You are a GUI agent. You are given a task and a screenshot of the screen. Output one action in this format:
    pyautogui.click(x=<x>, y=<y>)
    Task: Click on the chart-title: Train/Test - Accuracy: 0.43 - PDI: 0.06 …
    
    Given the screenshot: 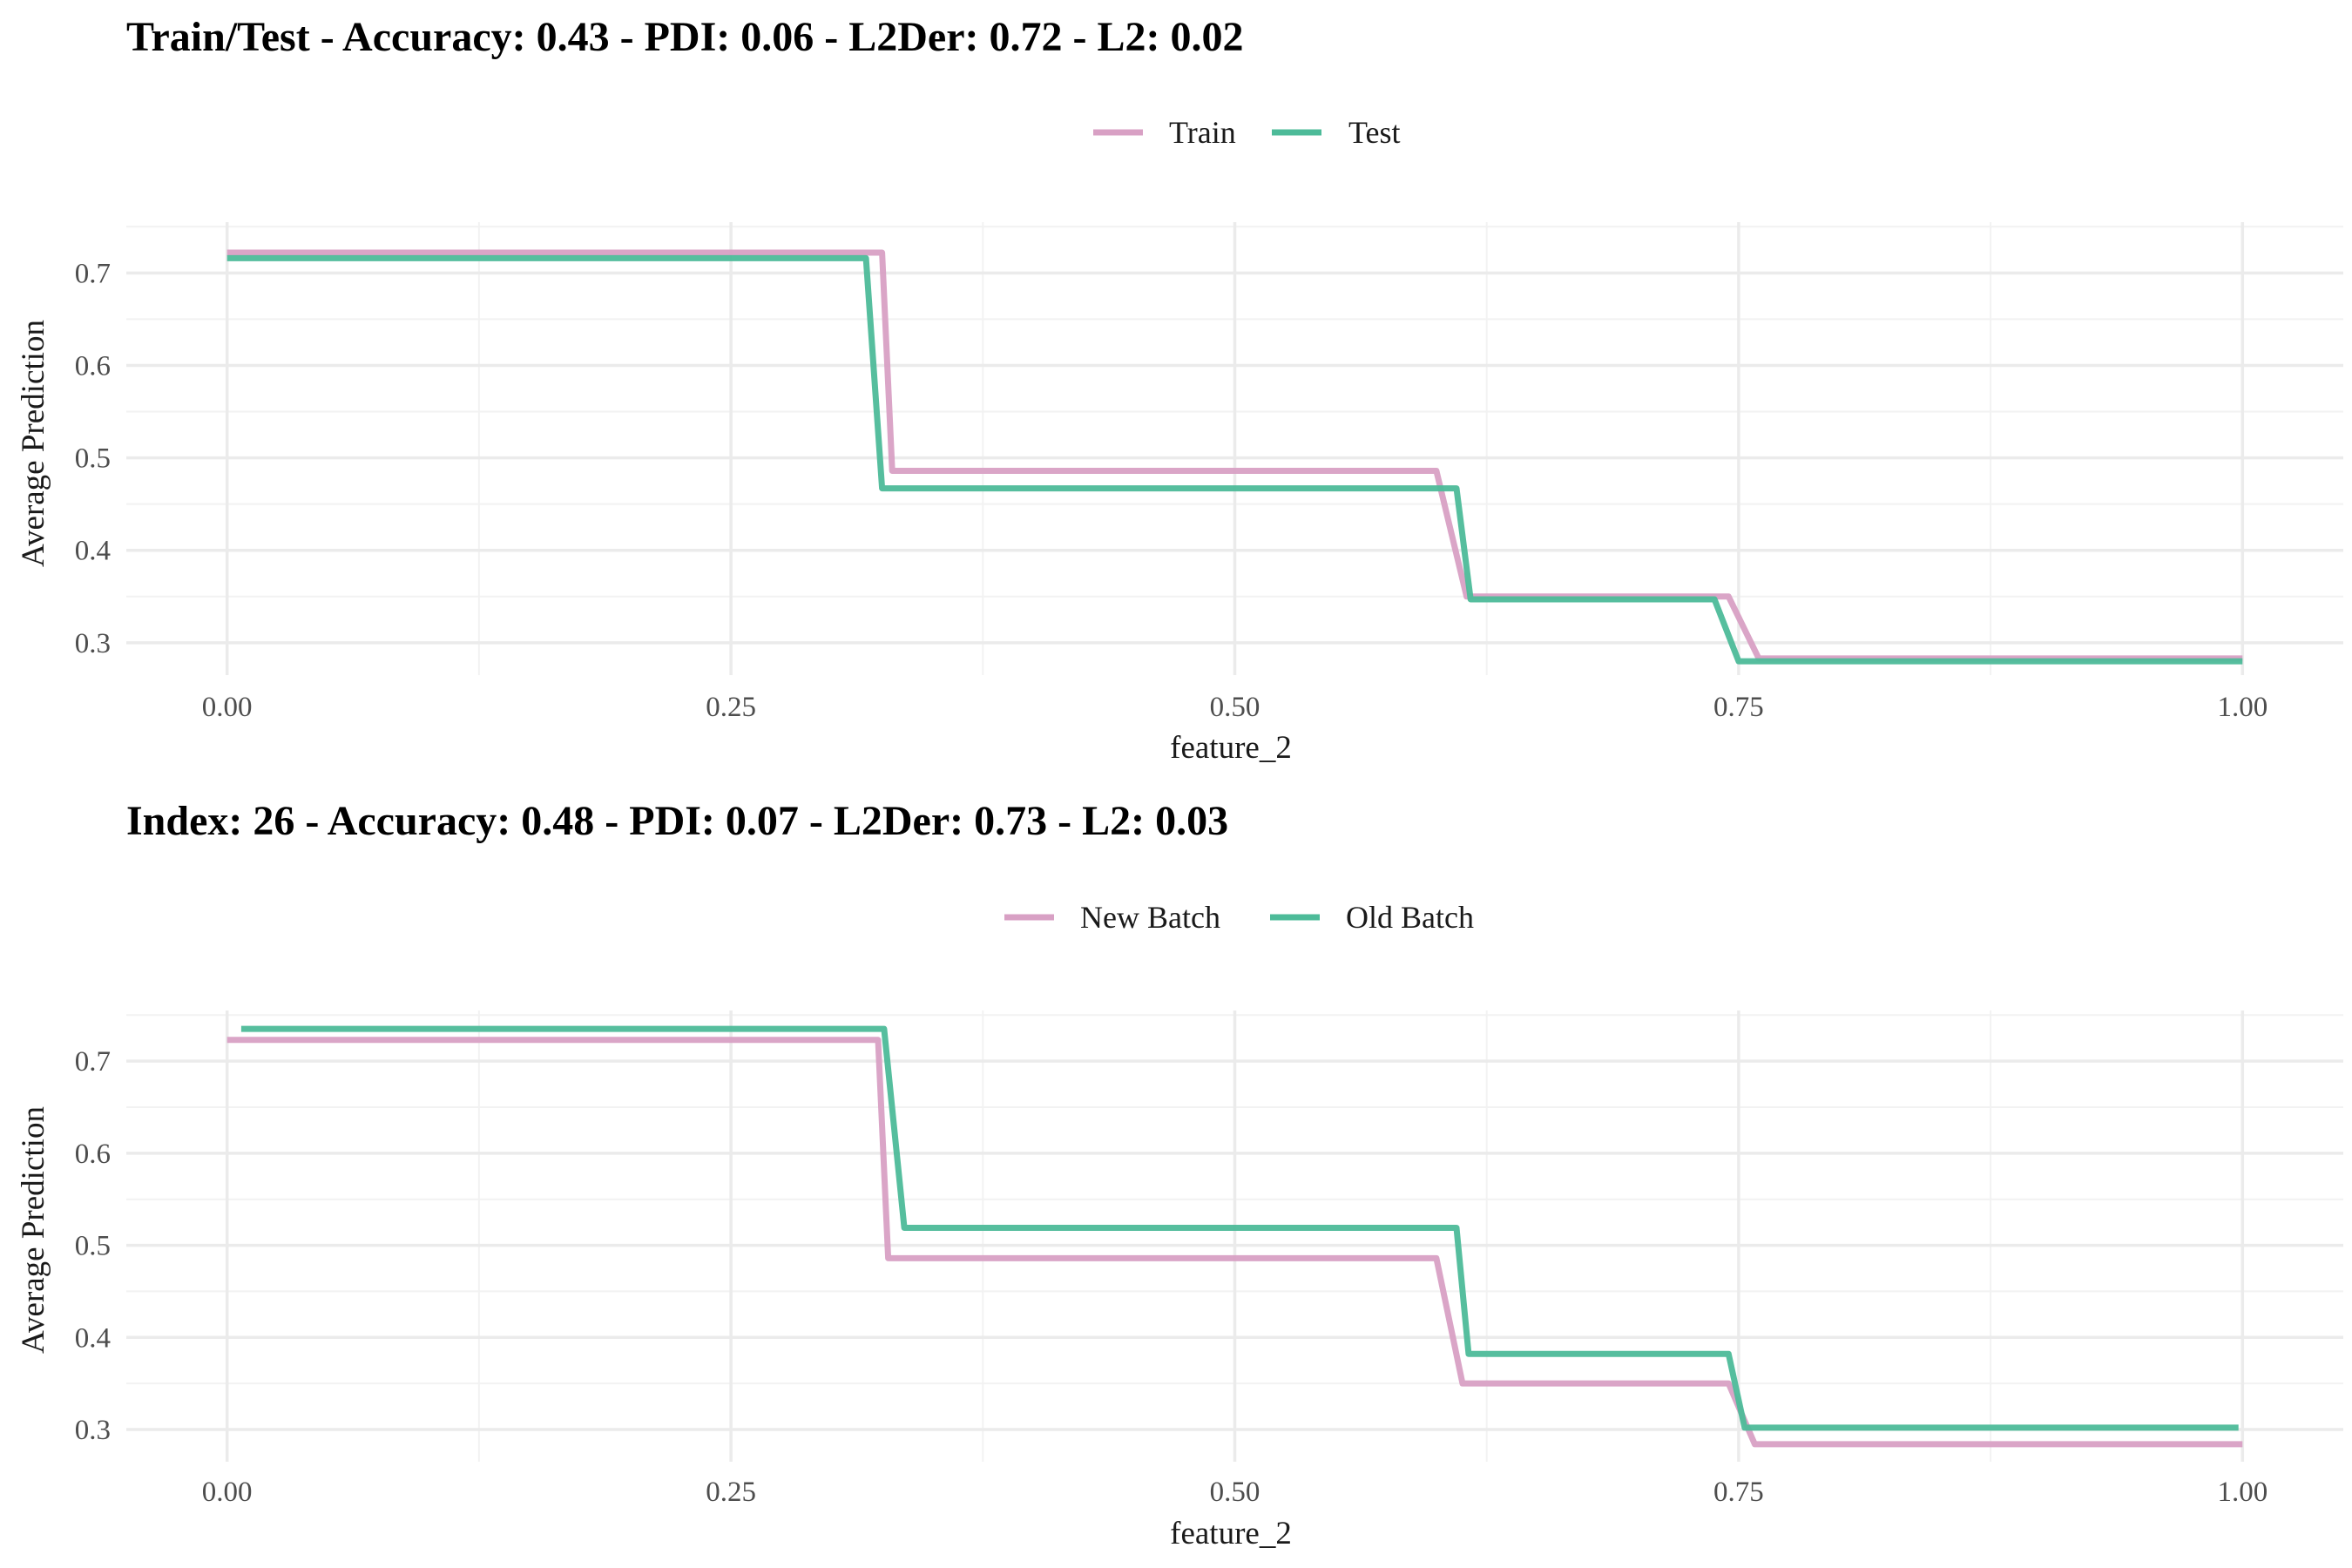 What is the action you would take?
    pyautogui.click(x=684, y=37)
    